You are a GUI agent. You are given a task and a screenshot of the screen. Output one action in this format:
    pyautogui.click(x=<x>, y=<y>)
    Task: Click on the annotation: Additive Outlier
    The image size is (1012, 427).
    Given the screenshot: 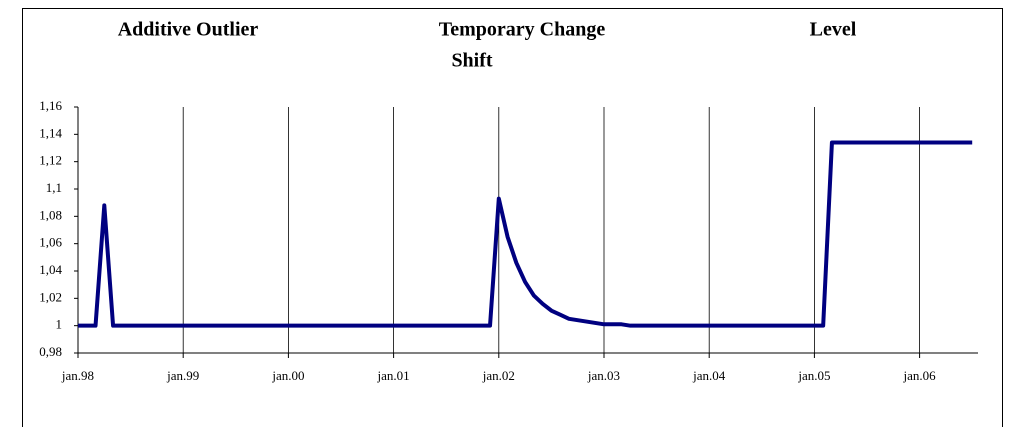 What is the action you would take?
    pyautogui.click(x=188, y=30)
    